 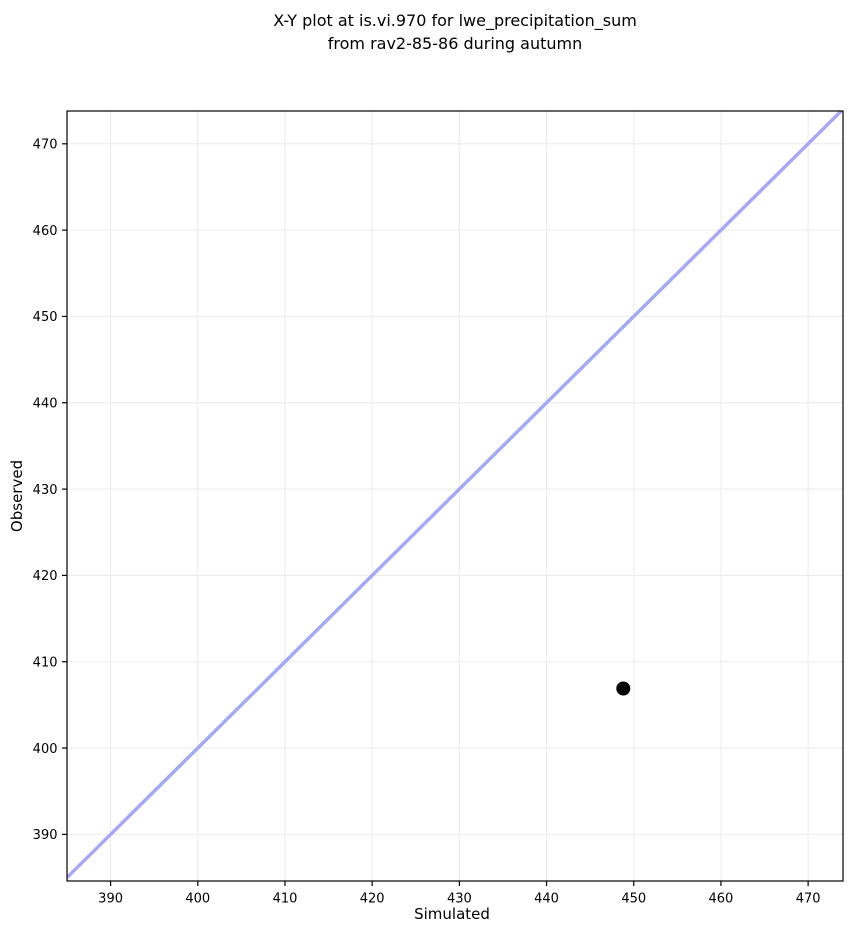 I want to click on x-tick-label: 410, so click(x=285, y=899).